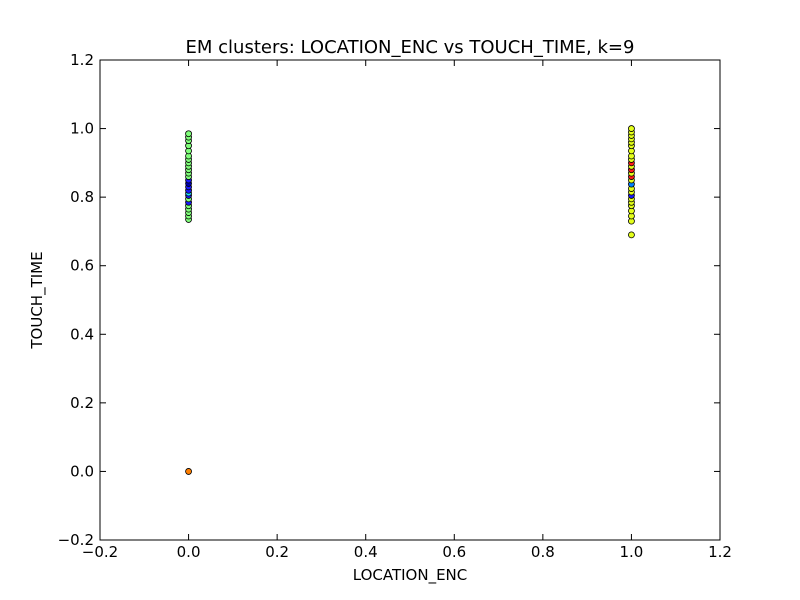 The width and height of the screenshot is (800, 600). I want to click on y-tick-label: 0.8, so click(82, 197).